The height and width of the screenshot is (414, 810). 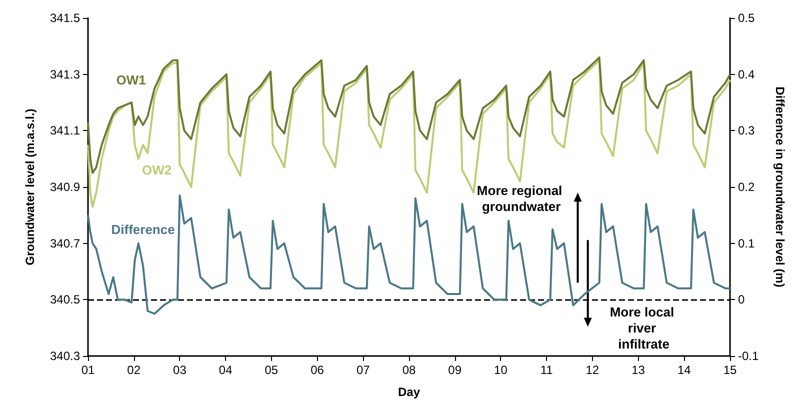 What do you see at coordinates (65, 131) in the screenshot?
I see `y-tick-label: 341.1` at bounding box center [65, 131].